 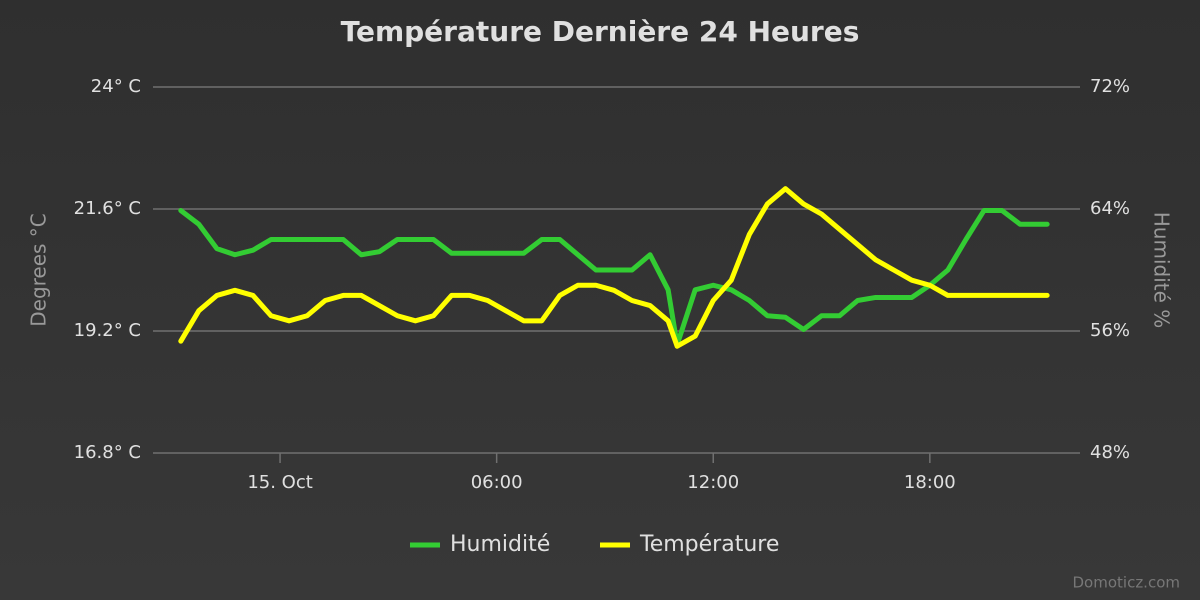 I want to click on chart-title: Température Dernière 24 Heures, so click(x=600, y=31).